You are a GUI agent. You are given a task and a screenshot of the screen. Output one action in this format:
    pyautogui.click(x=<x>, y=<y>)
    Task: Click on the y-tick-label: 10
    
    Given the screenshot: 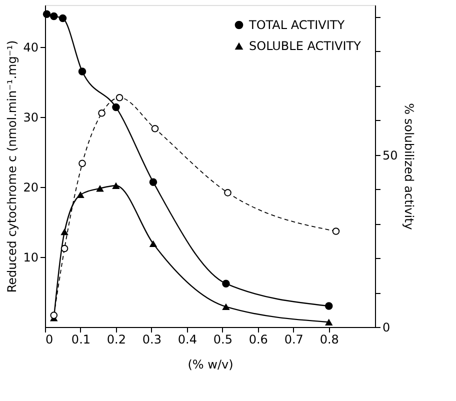 What is the action you would take?
    pyautogui.click(x=30, y=257)
    